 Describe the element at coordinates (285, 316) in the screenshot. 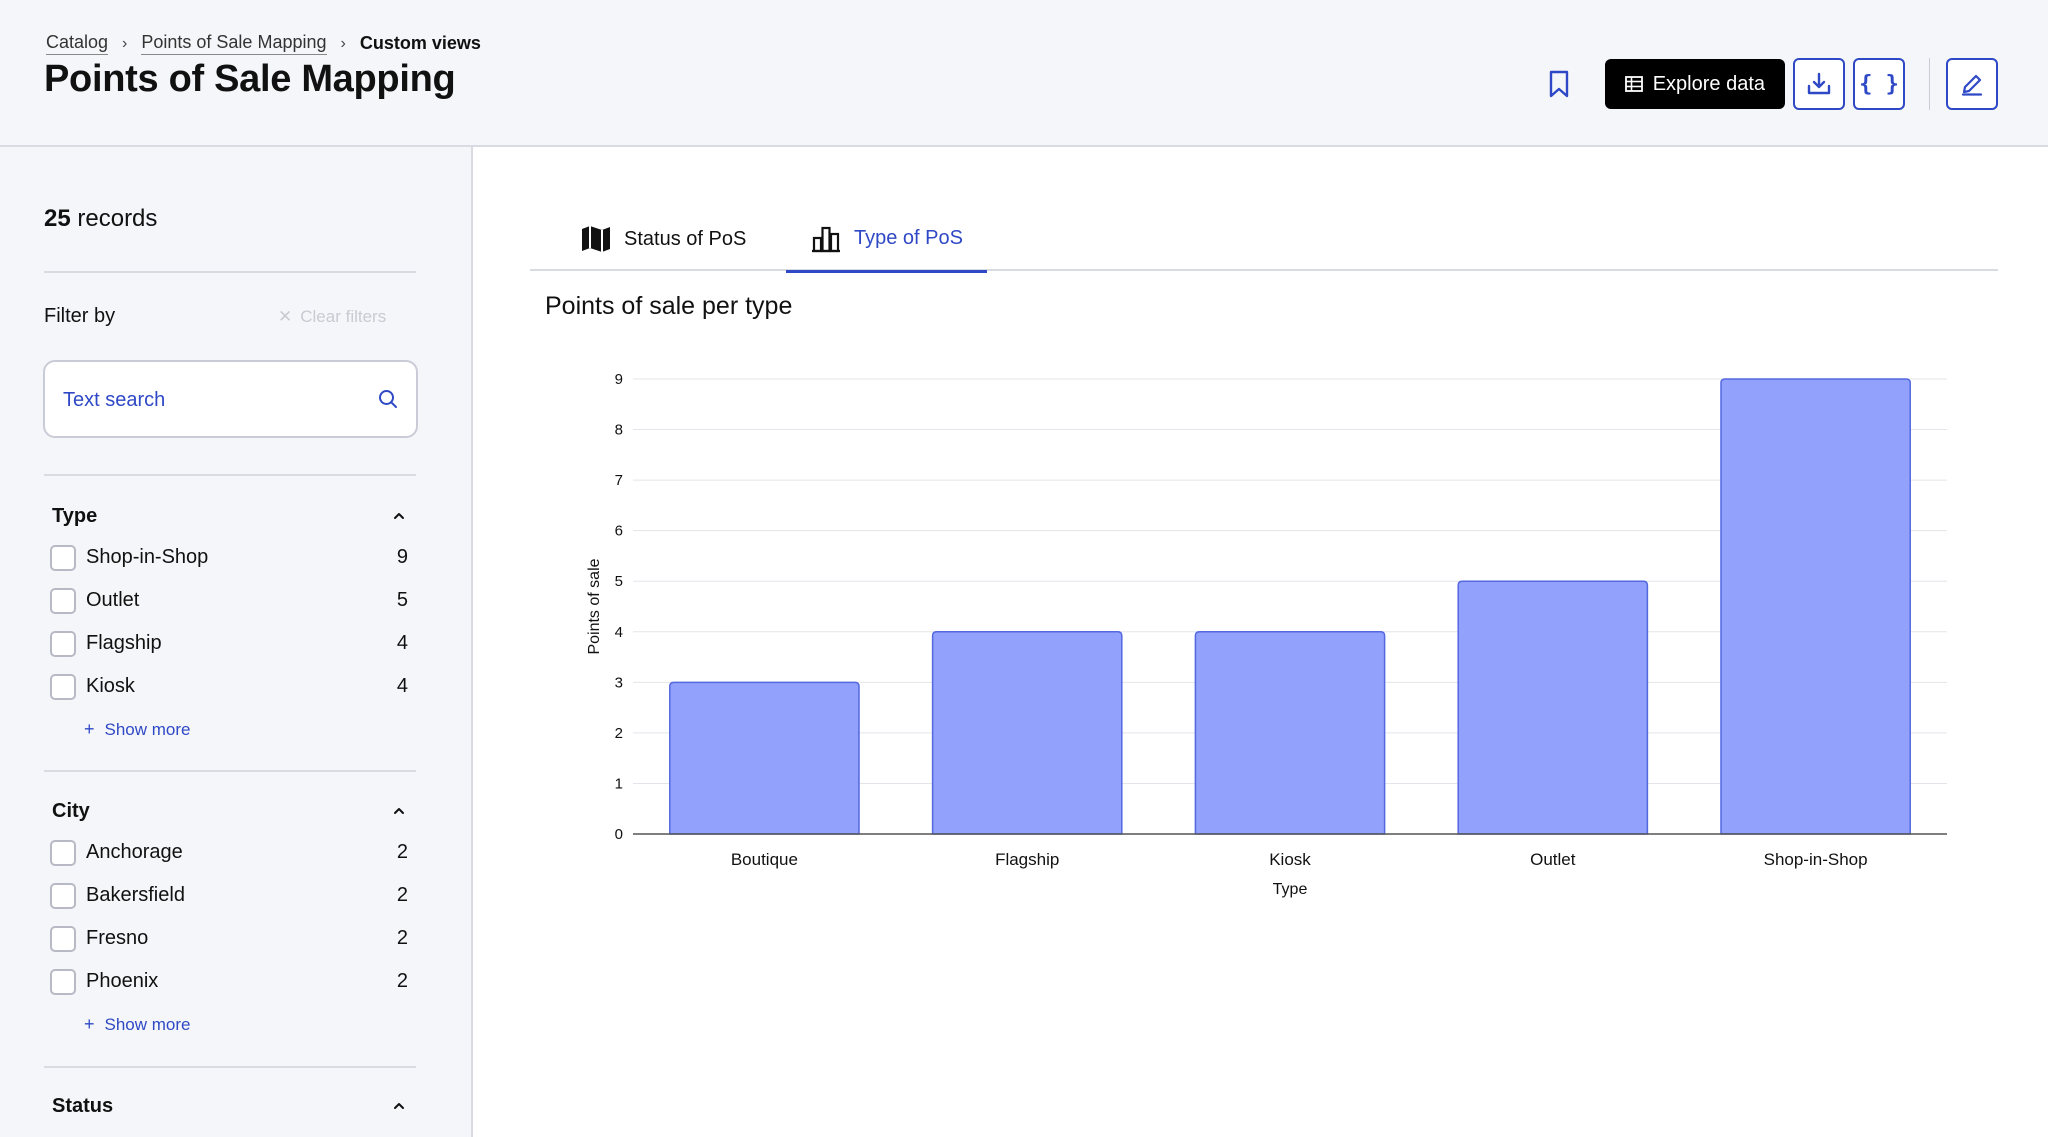

I see `close-icon: ✕` at that location.